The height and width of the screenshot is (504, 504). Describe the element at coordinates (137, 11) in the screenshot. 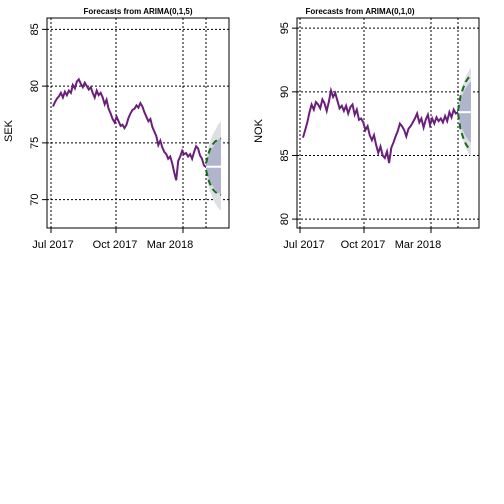

I see `chart-title: Forecasts from ARIMA(0,1,5)` at that location.